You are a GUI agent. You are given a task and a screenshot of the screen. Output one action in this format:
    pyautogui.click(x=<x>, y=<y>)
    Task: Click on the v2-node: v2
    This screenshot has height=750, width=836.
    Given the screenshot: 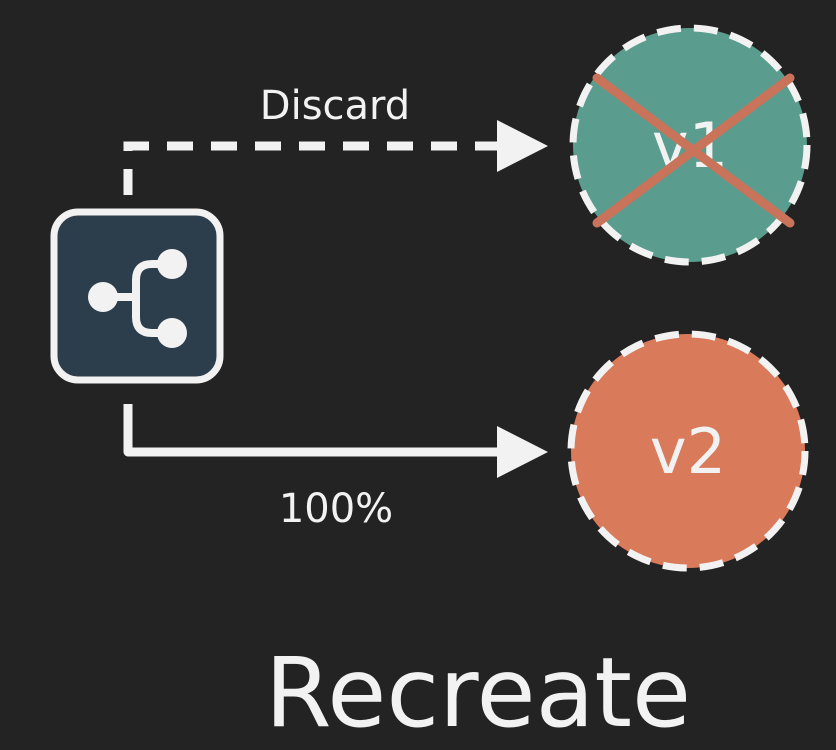 What is the action you would take?
    pyautogui.click(x=688, y=451)
    